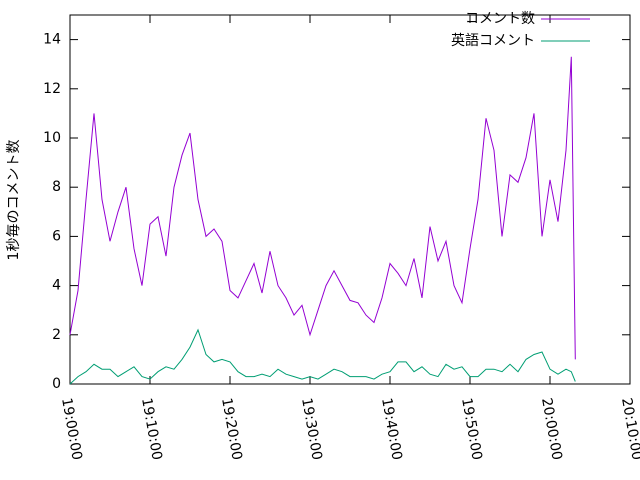 This screenshot has height=480, width=640. I want to click on y-tick-label: 10, so click(52, 138).